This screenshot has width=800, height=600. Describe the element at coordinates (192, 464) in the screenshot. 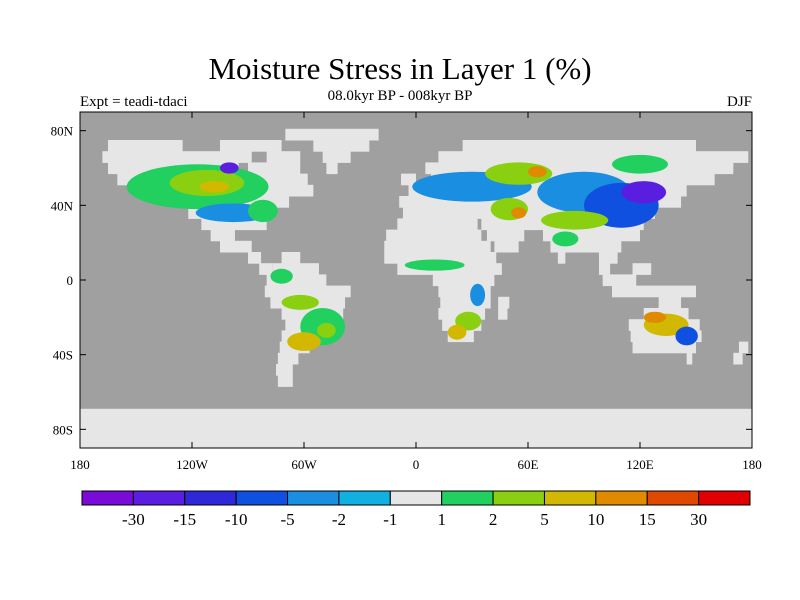

I see `x-tick-label: 120W` at that location.